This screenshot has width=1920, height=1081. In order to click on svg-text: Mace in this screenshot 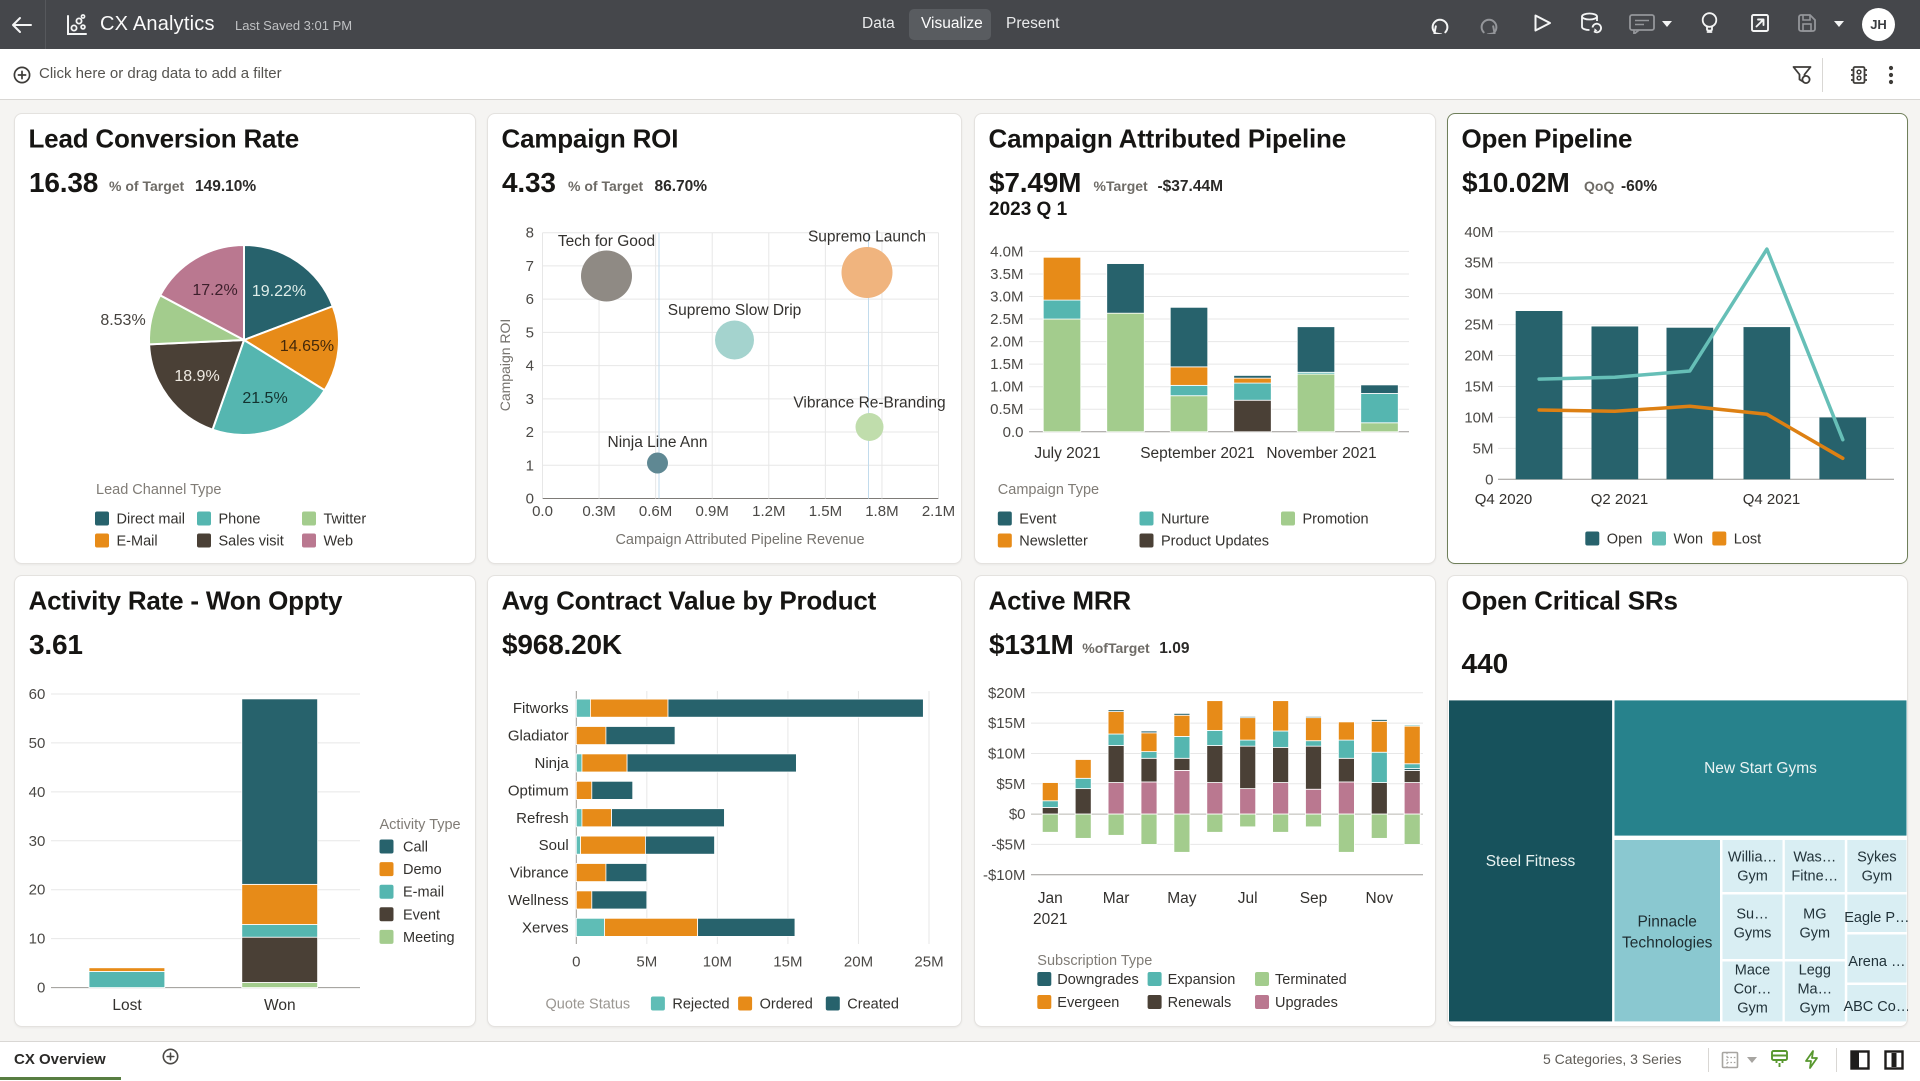, I will do `click(1751, 971)`.